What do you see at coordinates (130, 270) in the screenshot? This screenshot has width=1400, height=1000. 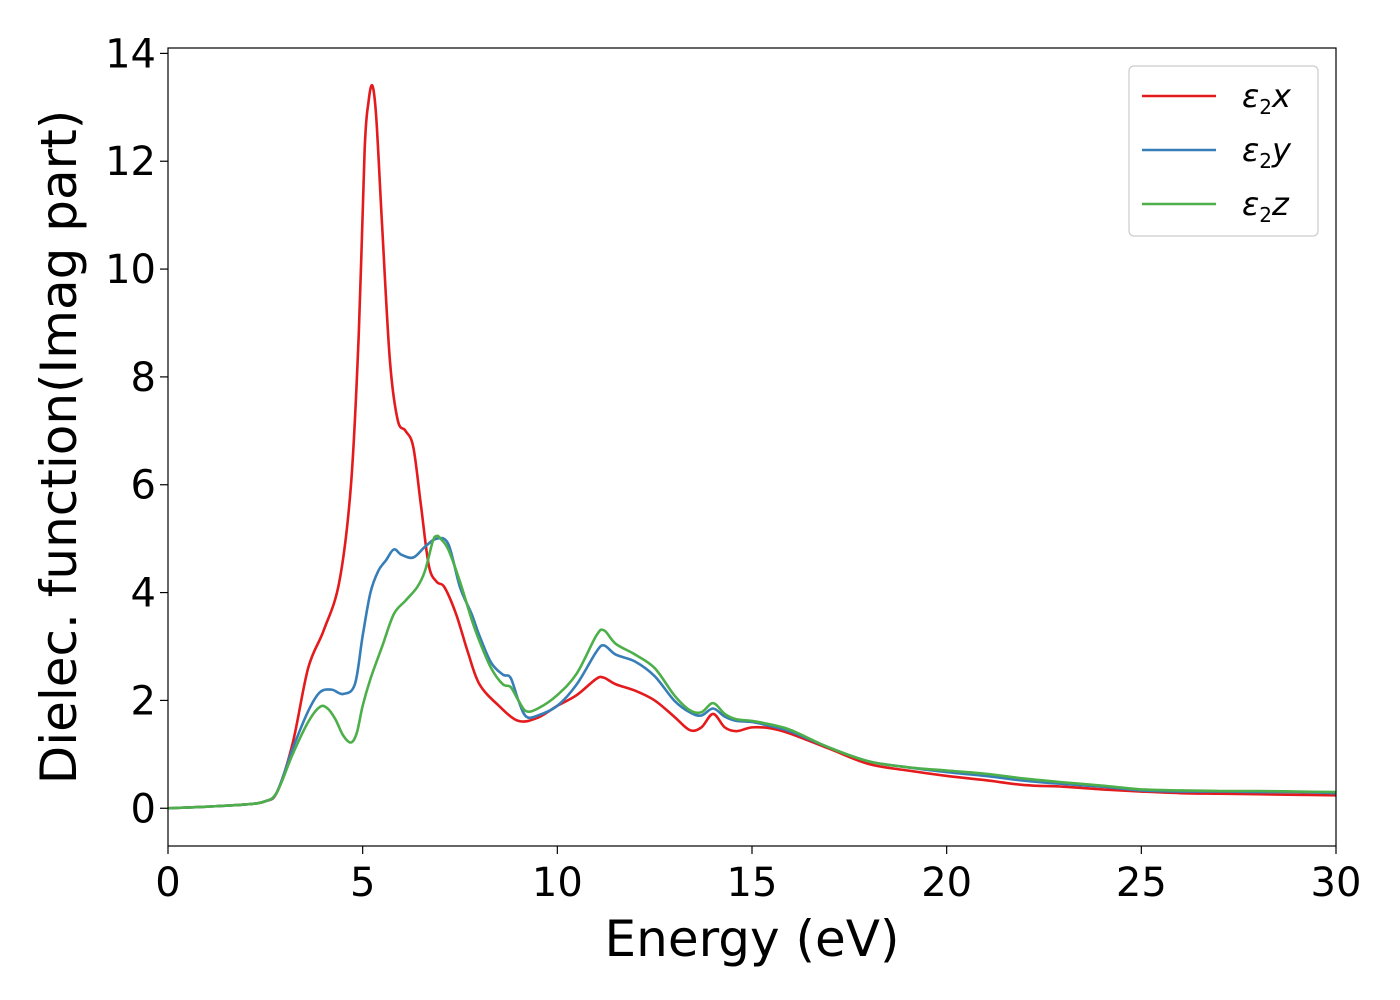 I see `y-tick-label: 10` at bounding box center [130, 270].